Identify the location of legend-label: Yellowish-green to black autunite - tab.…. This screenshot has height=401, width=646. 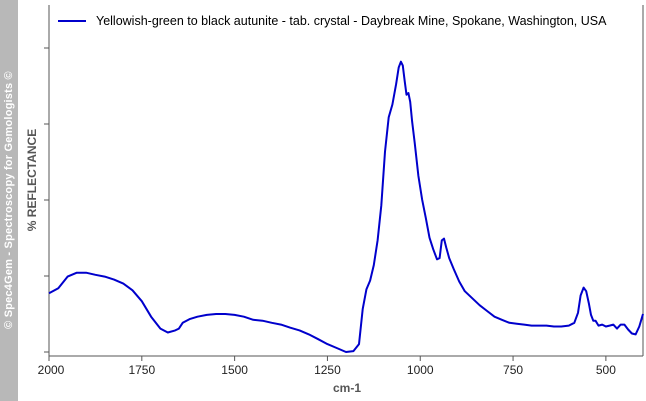
(351, 21).